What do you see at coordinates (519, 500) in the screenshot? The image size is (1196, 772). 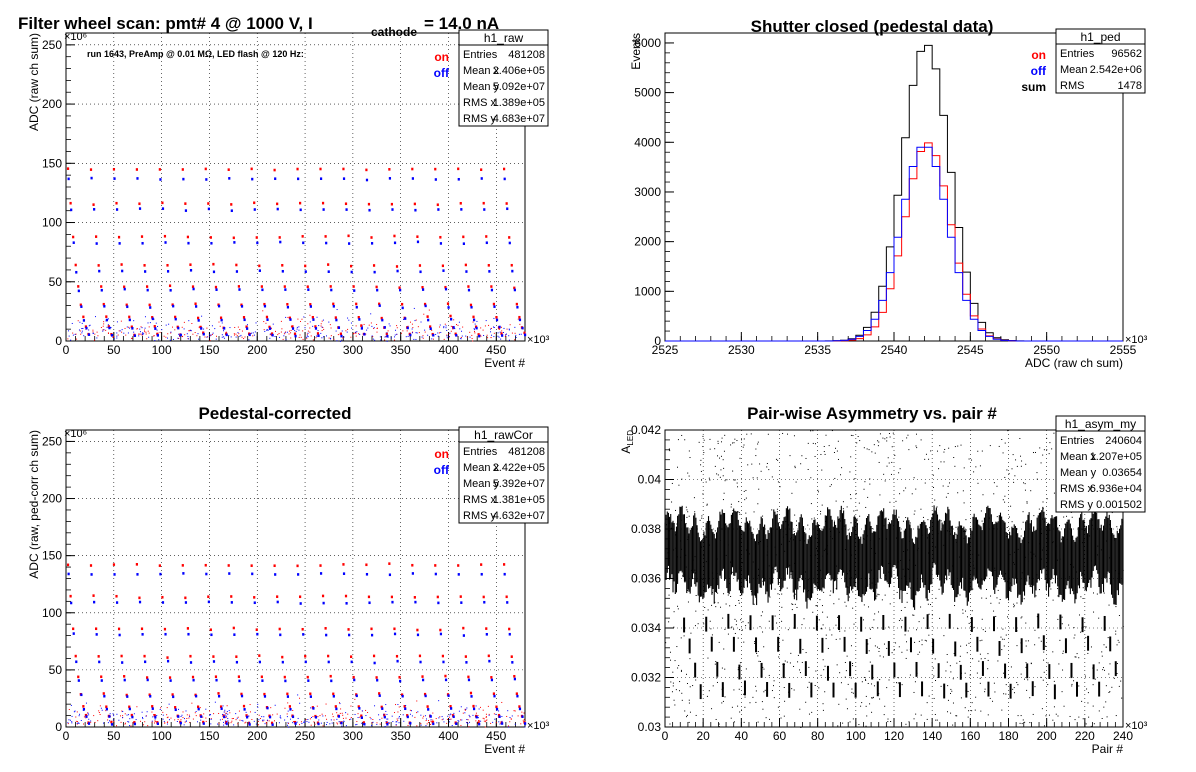 I see `stats-value: 1.381e+05` at bounding box center [519, 500].